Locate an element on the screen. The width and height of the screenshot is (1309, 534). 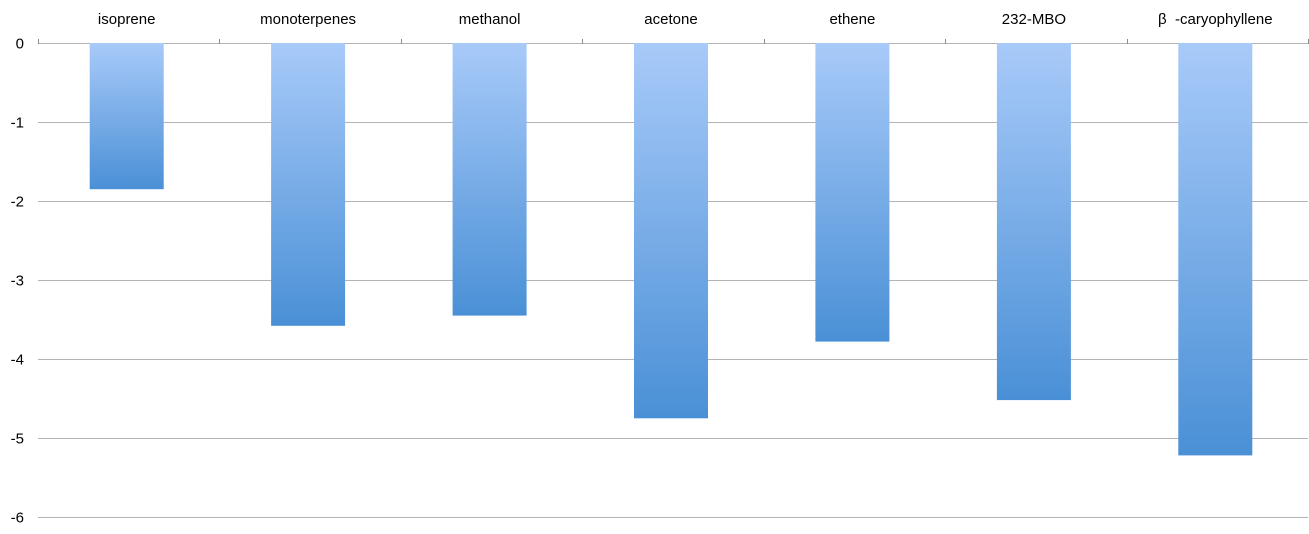
category-label: isoprene is located at coordinates (127, 19).